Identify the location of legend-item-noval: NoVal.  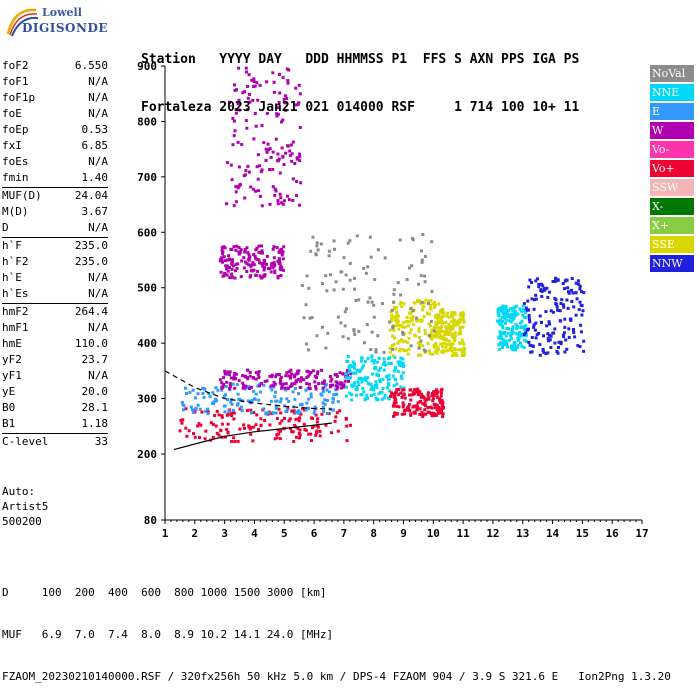
(672, 73).